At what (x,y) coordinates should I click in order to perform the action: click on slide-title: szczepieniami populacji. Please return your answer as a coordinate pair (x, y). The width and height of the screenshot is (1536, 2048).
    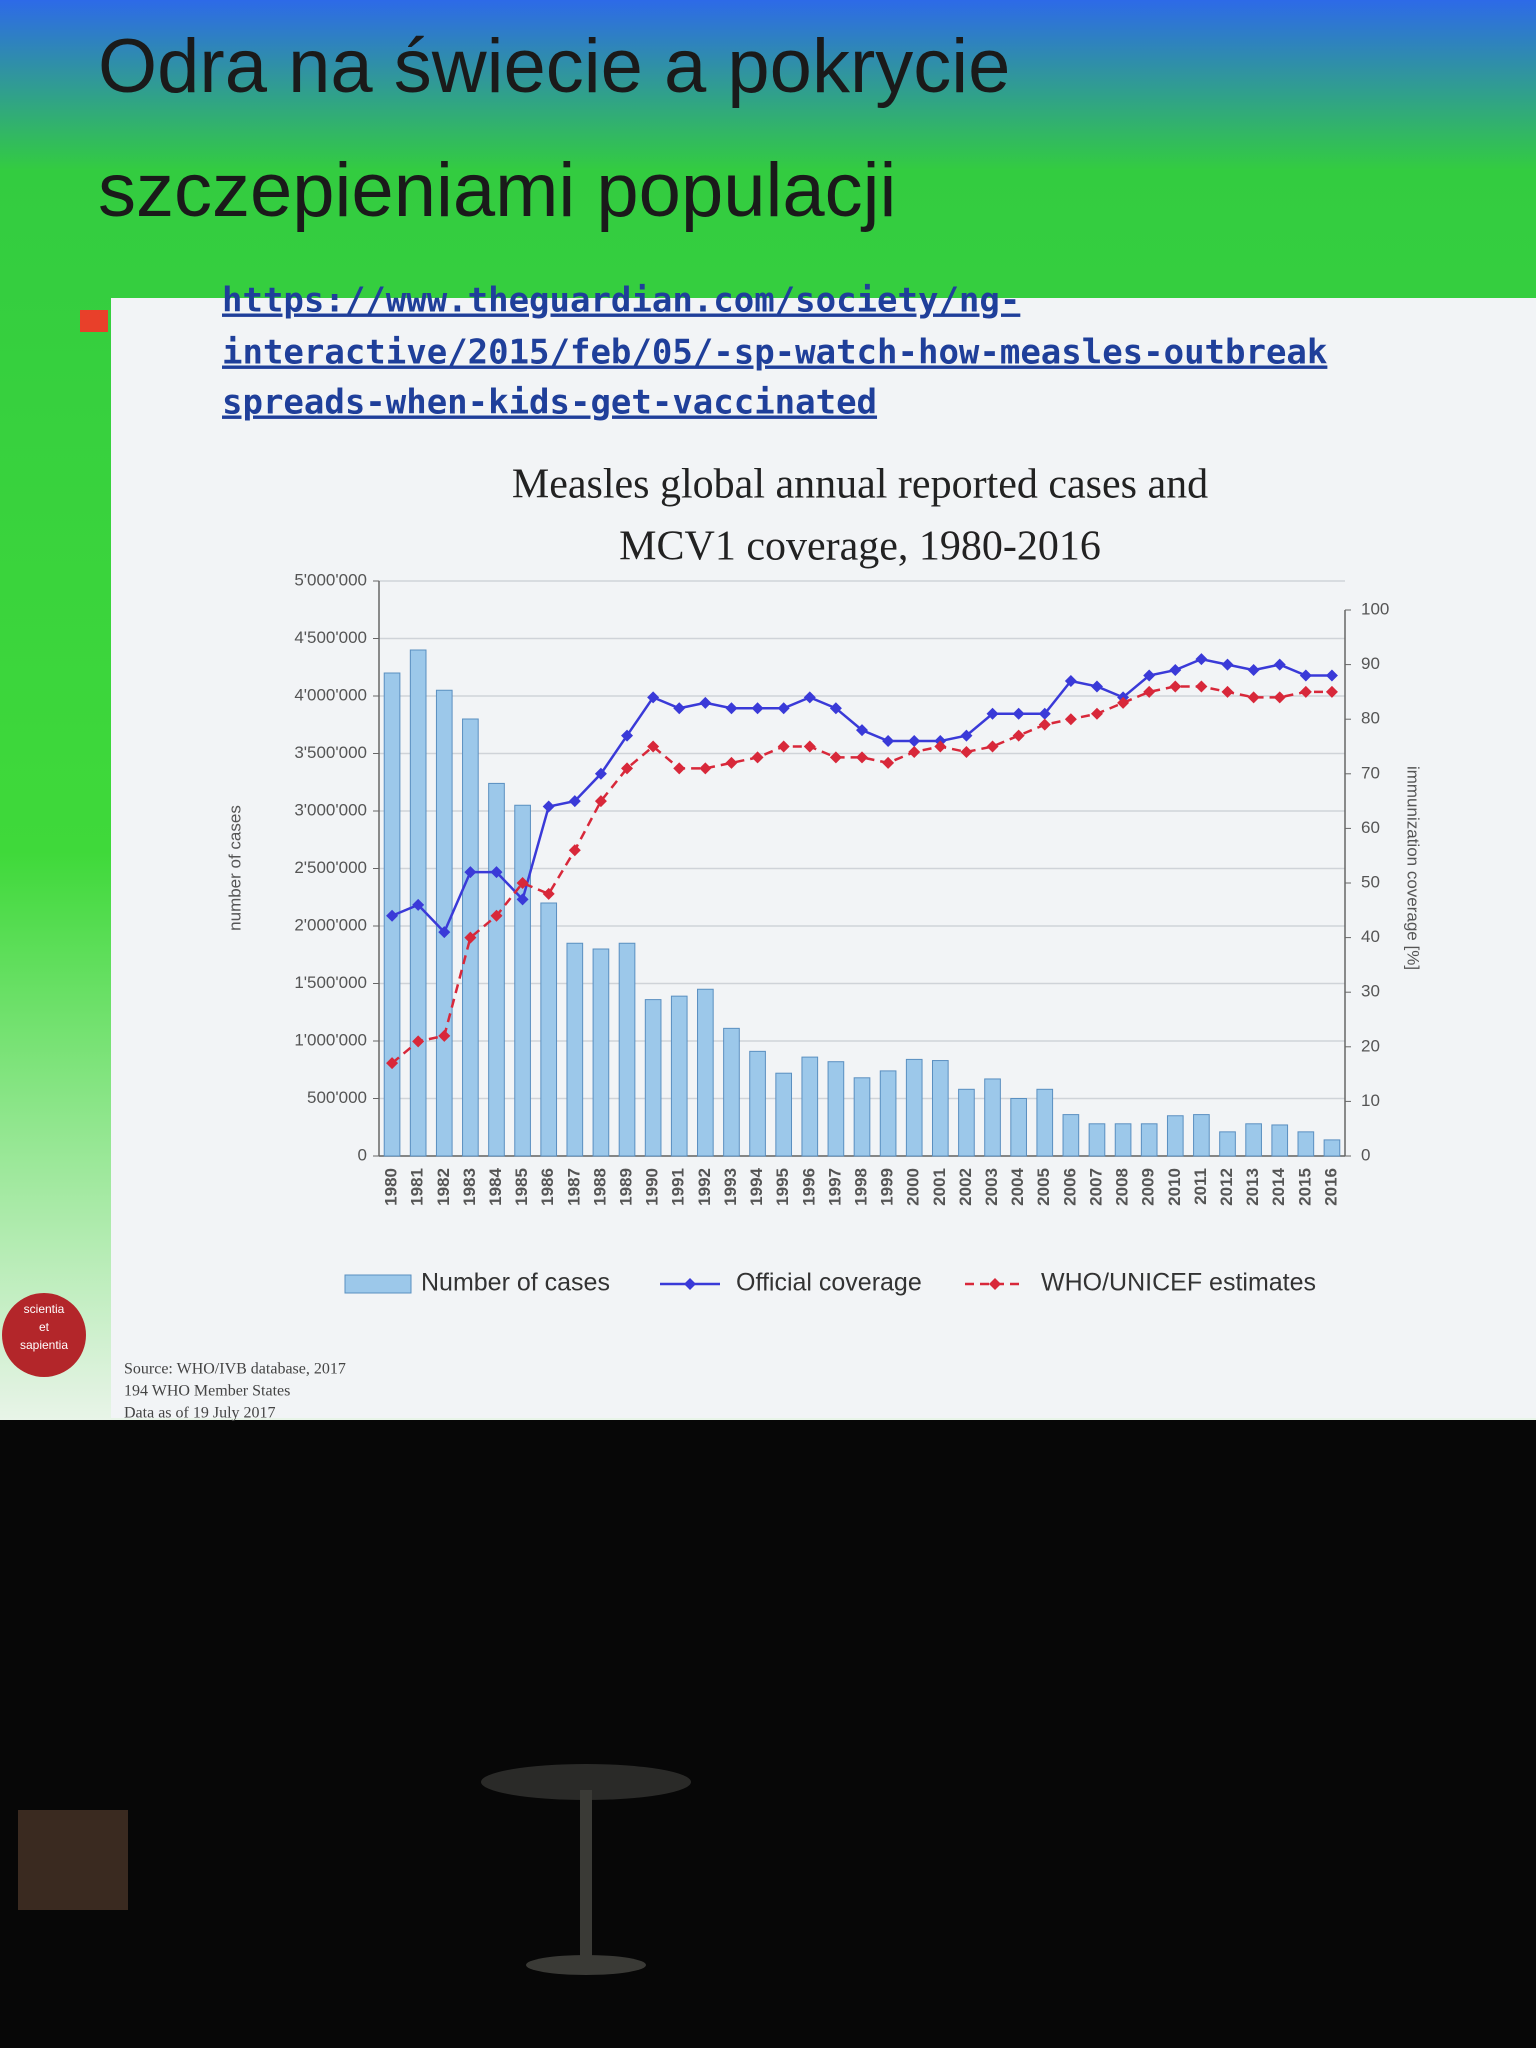
    Looking at the image, I should click on (497, 190).